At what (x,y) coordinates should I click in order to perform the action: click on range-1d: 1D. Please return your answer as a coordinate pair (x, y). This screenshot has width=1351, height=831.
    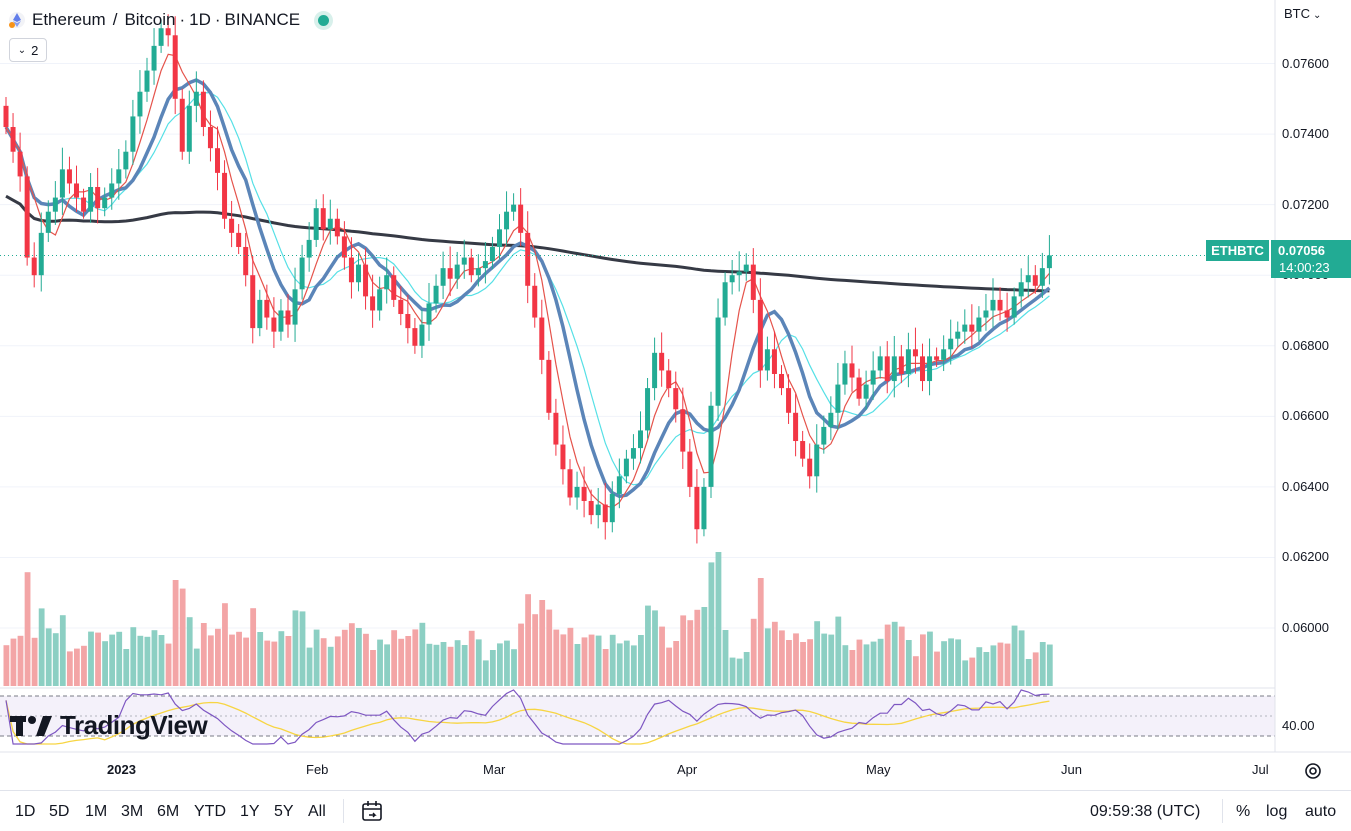
    Looking at the image, I should click on (25, 811).